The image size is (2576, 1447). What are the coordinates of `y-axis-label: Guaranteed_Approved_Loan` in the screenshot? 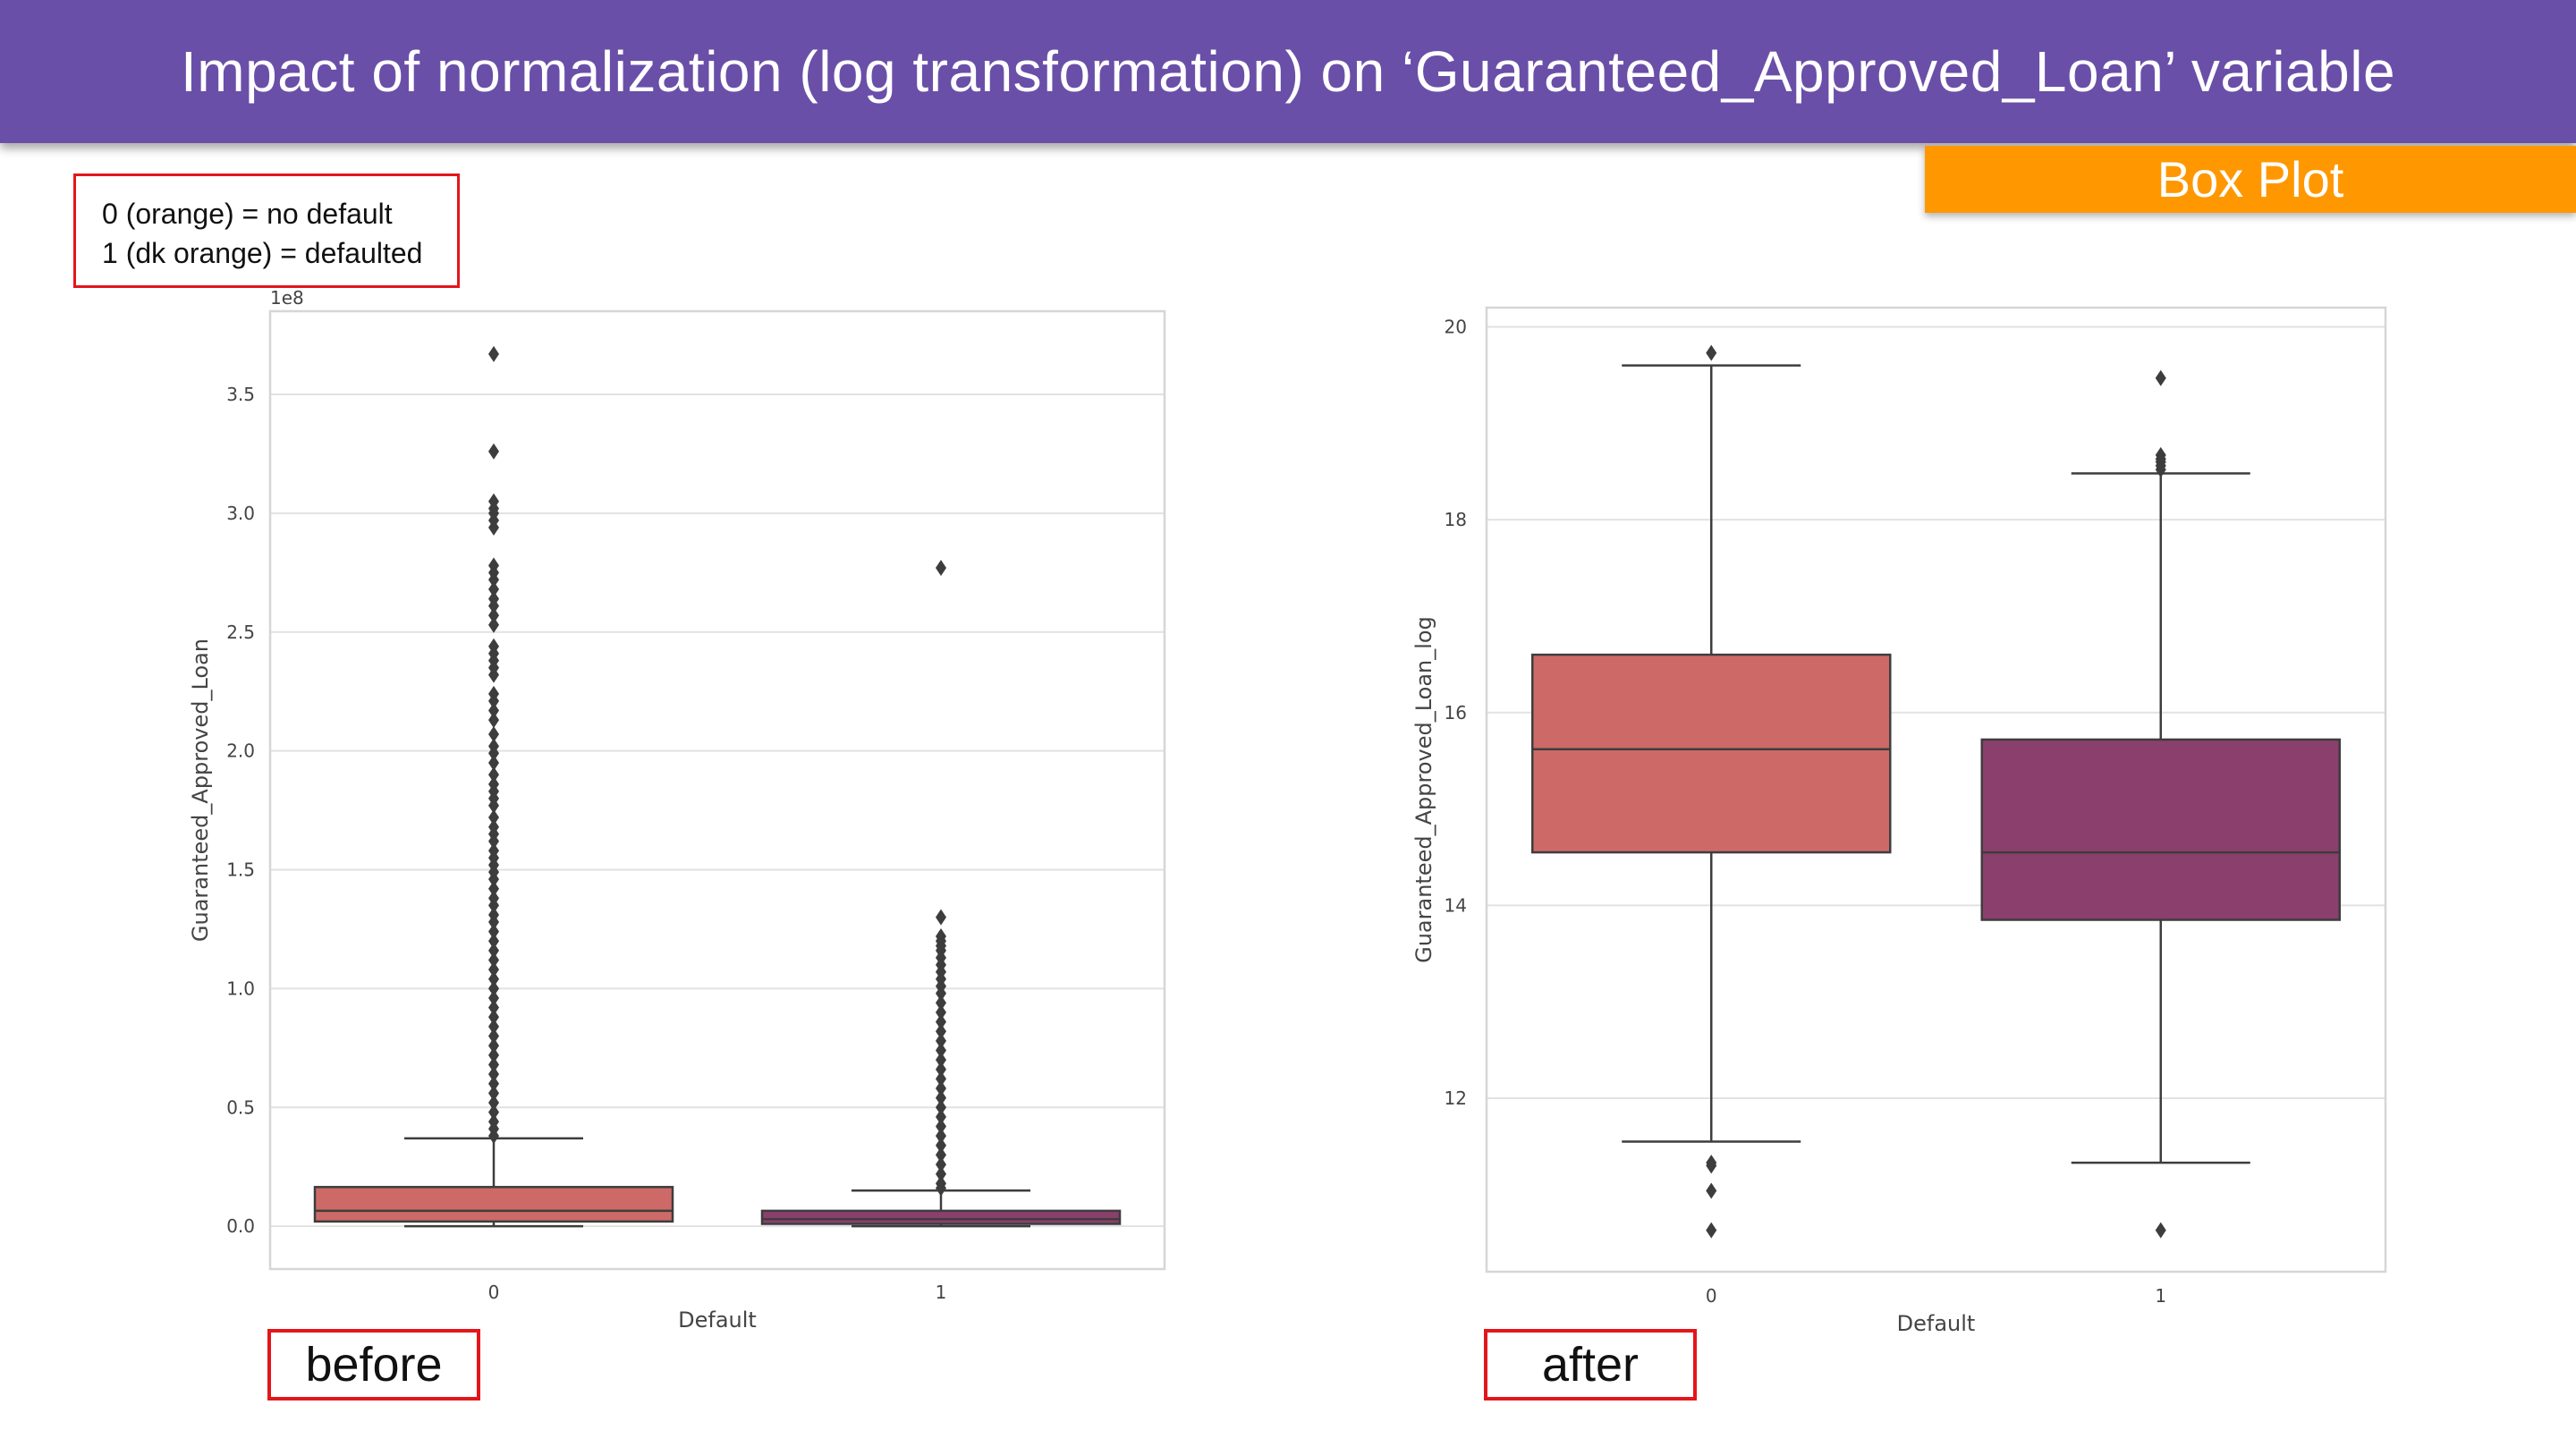 It's located at (200, 790).